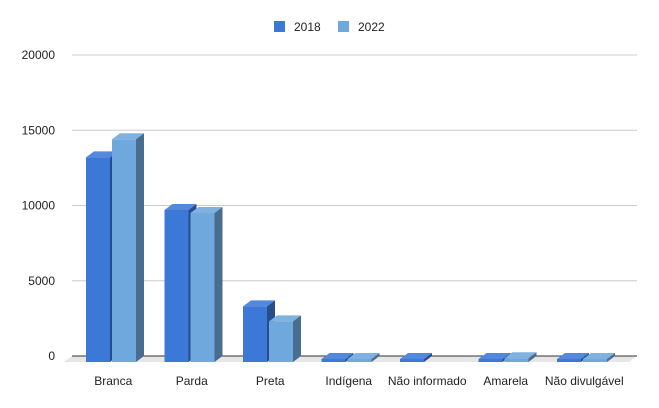  I want to click on bar-2022-Amarela, so click(520, 357).